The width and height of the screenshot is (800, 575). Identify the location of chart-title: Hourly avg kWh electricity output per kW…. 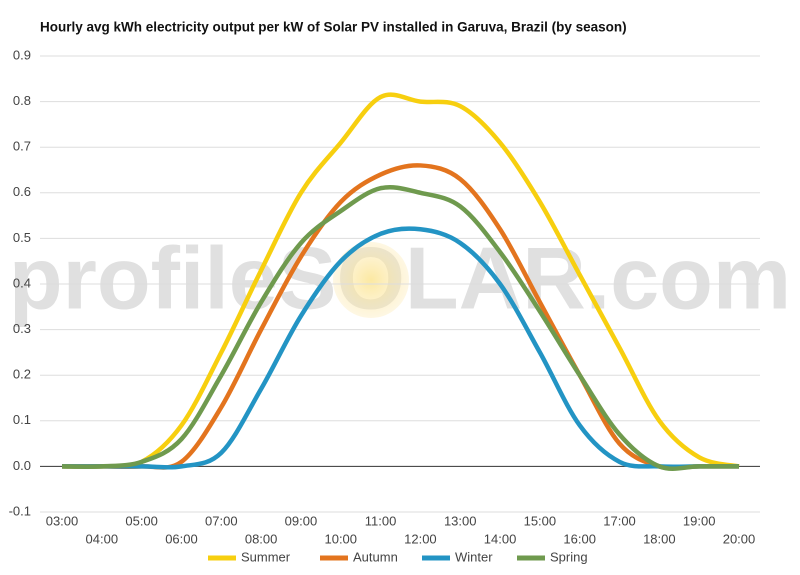
(333, 27).